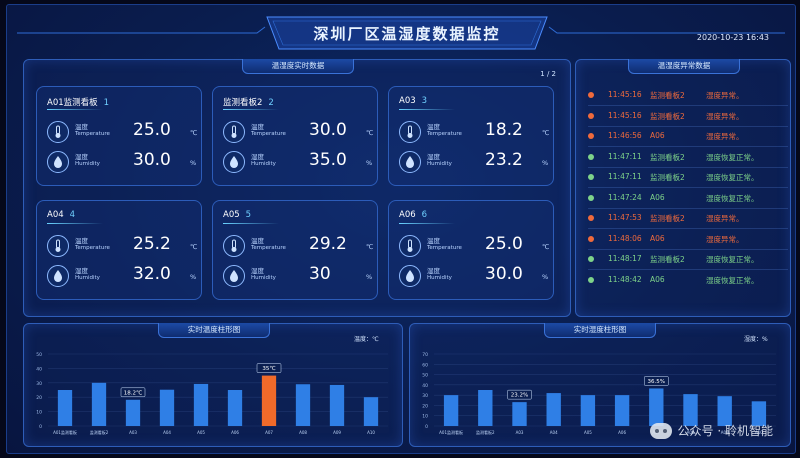 The width and height of the screenshot is (800, 458). Describe the element at coordinates (688, 219) in the screenshot. I see `alarm-row: 11:47:53 监测看板2 湿度异常。` at that location.